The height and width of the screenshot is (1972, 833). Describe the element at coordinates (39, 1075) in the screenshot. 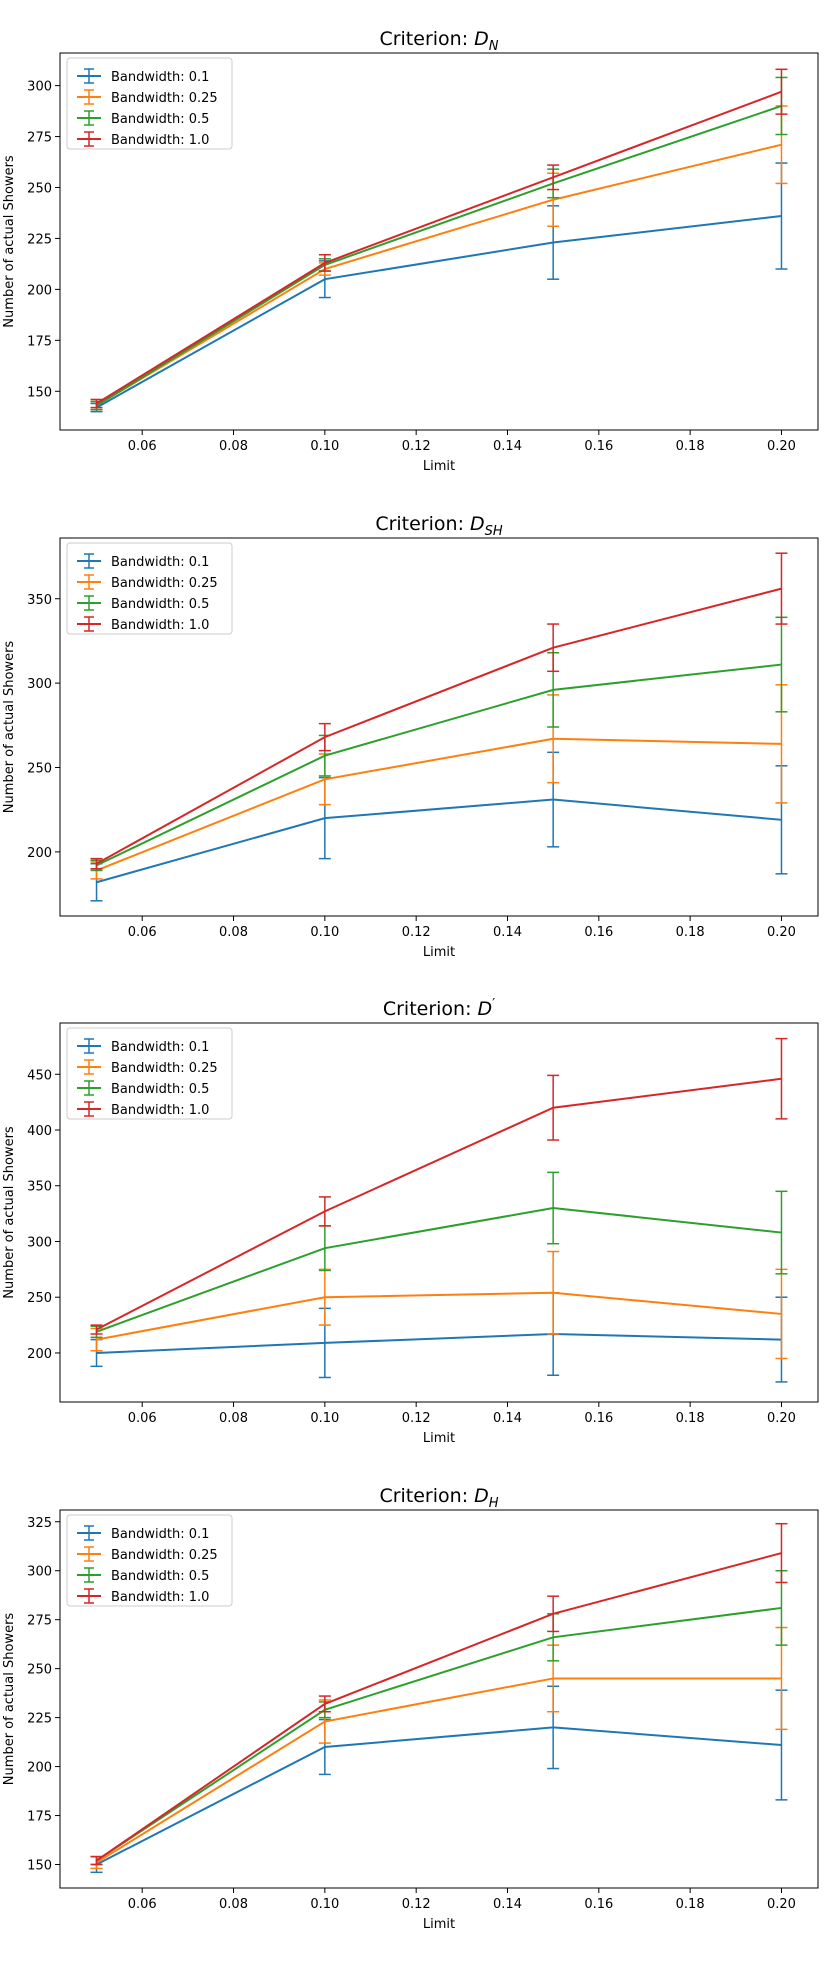

I see `y-tick-label: 450` at that location.